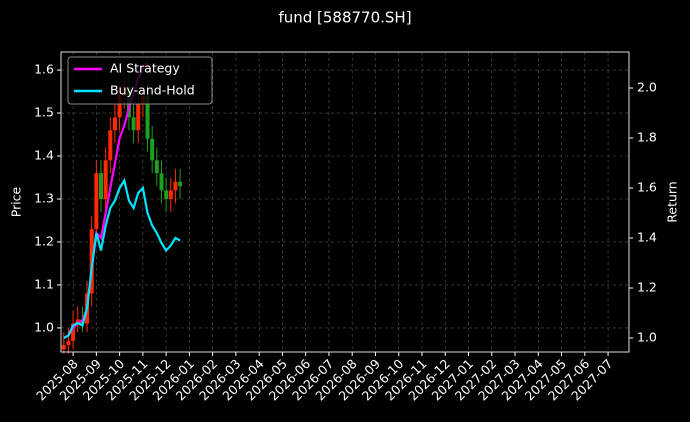  Describe the element at coordinates (647, 137) in the screenshot. I see `y2-tick-label: 1.8` at that location.